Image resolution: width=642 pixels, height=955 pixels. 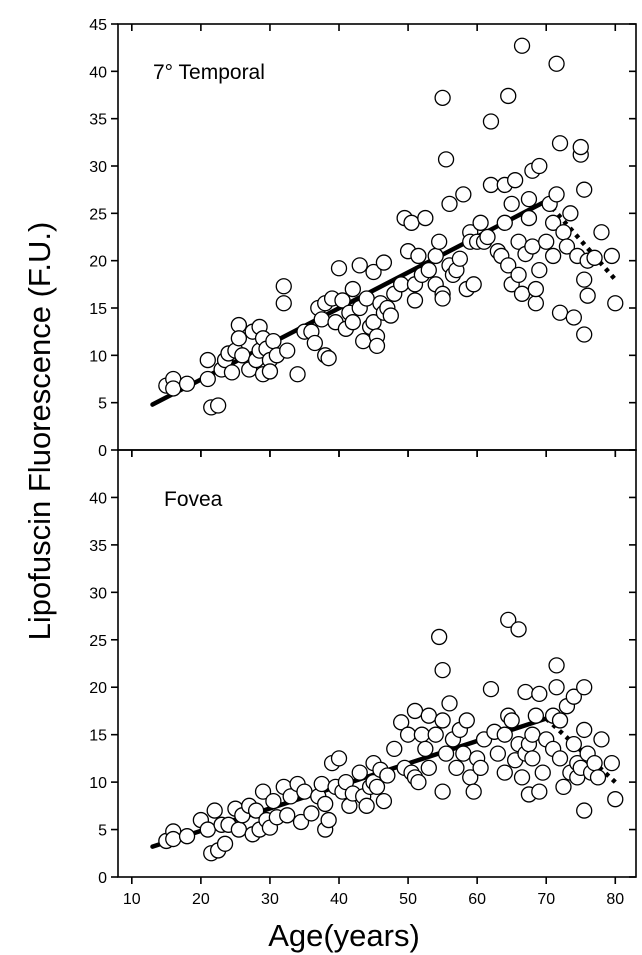 I want to click on x-tick-label: 10, so click(x=132, y=899).